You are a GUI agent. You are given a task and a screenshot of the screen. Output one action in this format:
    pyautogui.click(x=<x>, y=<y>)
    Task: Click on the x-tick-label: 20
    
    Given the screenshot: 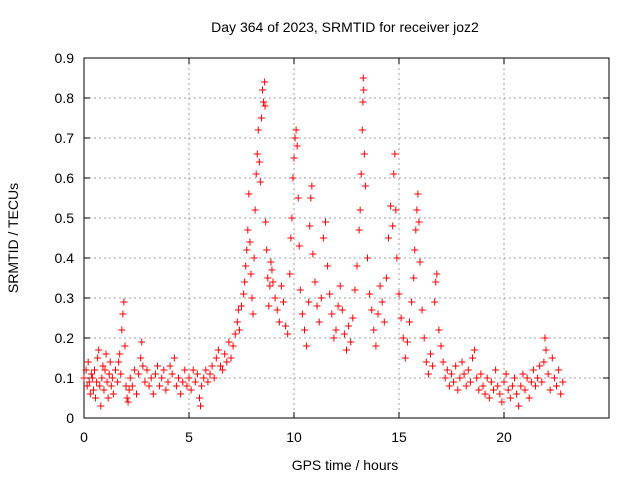 What is the action you would take?
    pyautogui.click(x=504, y=437)
    